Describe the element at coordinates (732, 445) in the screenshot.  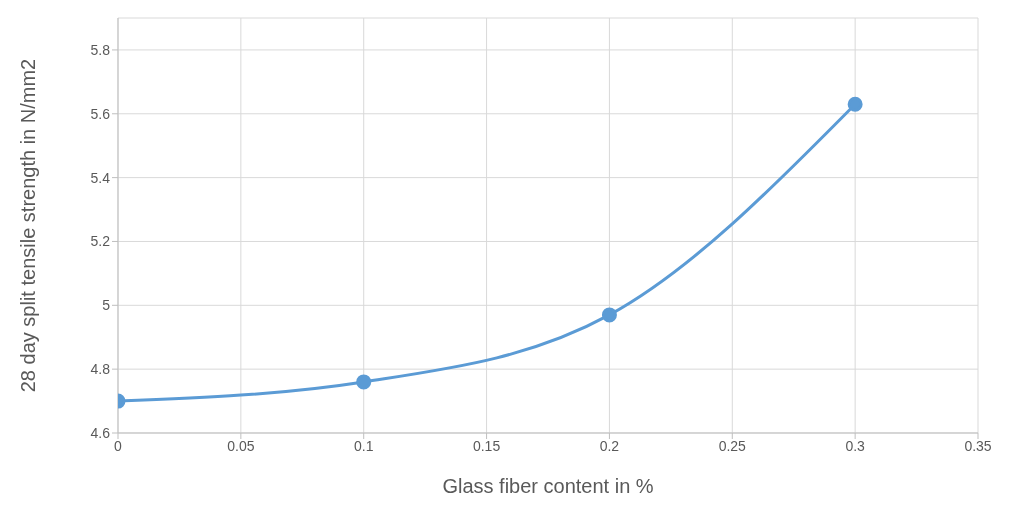
I see `x-tick-label: 0.25` at that location.